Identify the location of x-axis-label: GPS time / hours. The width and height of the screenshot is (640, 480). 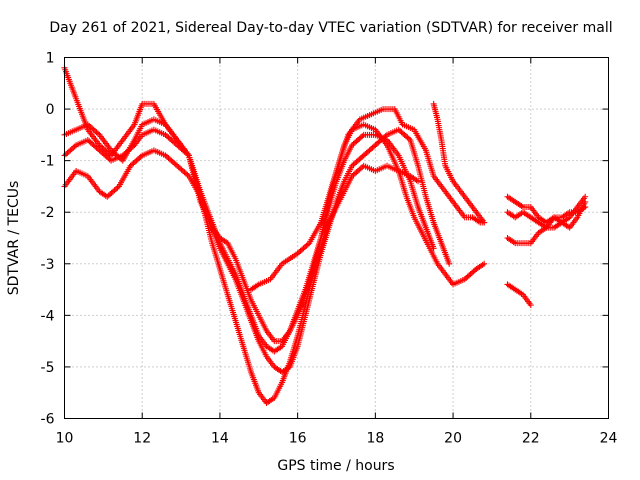
(335, 466).